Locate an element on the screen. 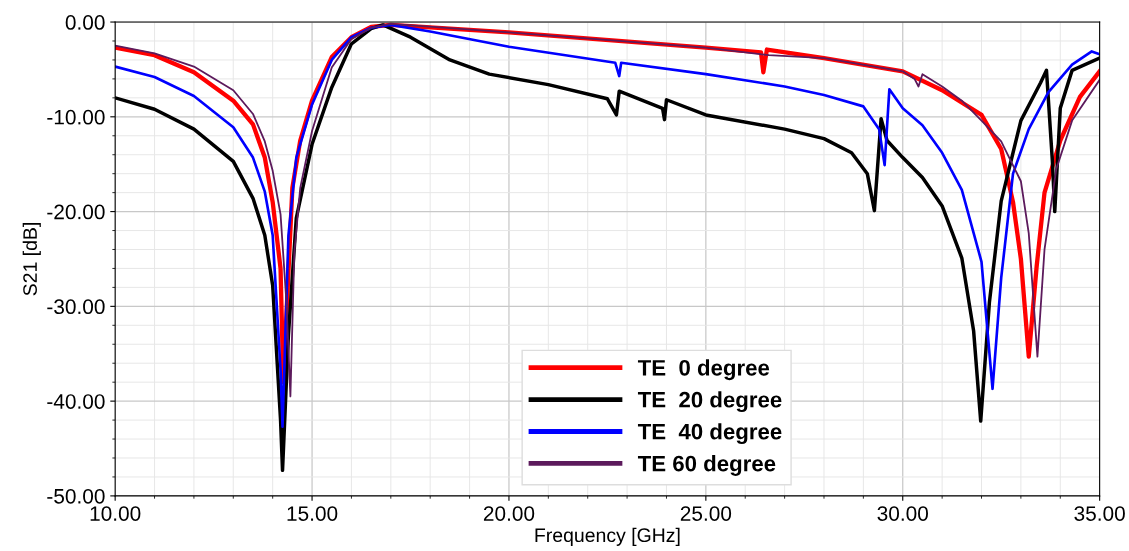 The width and height of the screenshot is (1129, 551). y-tick-label: -30.00 is located at coordinates (76, 307).